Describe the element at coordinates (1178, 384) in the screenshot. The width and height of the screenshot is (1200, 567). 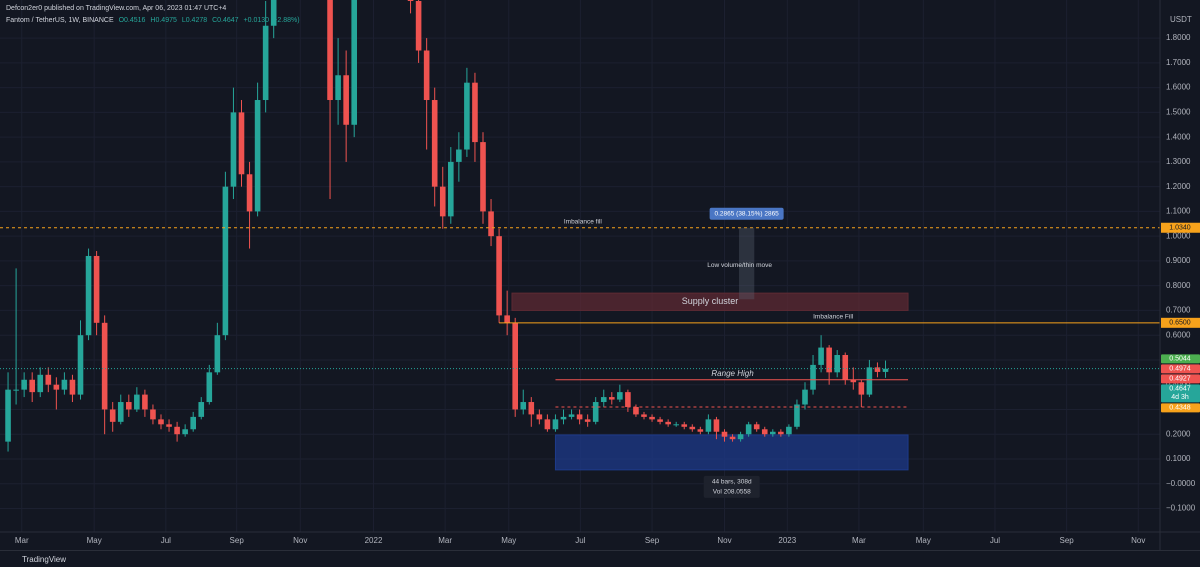
I see `y-tick-label: 0.4000` at that location.